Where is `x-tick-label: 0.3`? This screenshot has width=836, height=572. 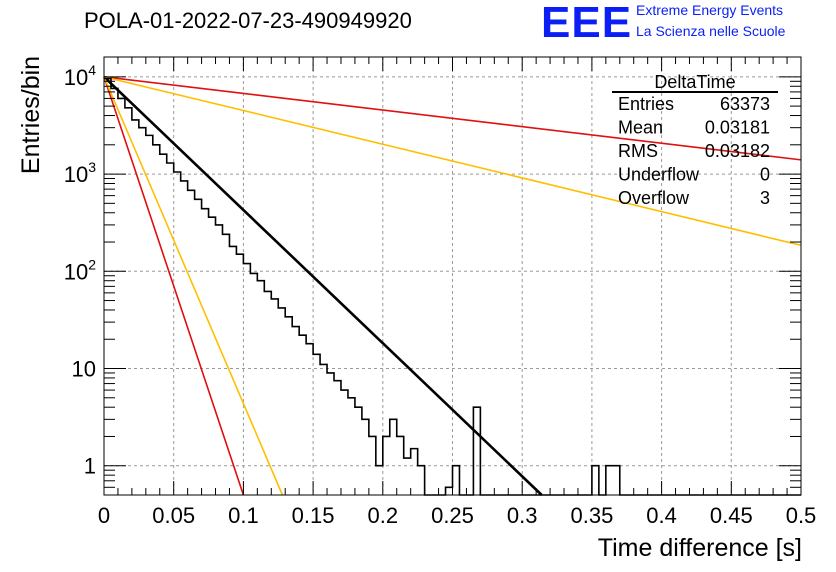
x-tick-label: 0.3 is located at coordinates (522, 515).